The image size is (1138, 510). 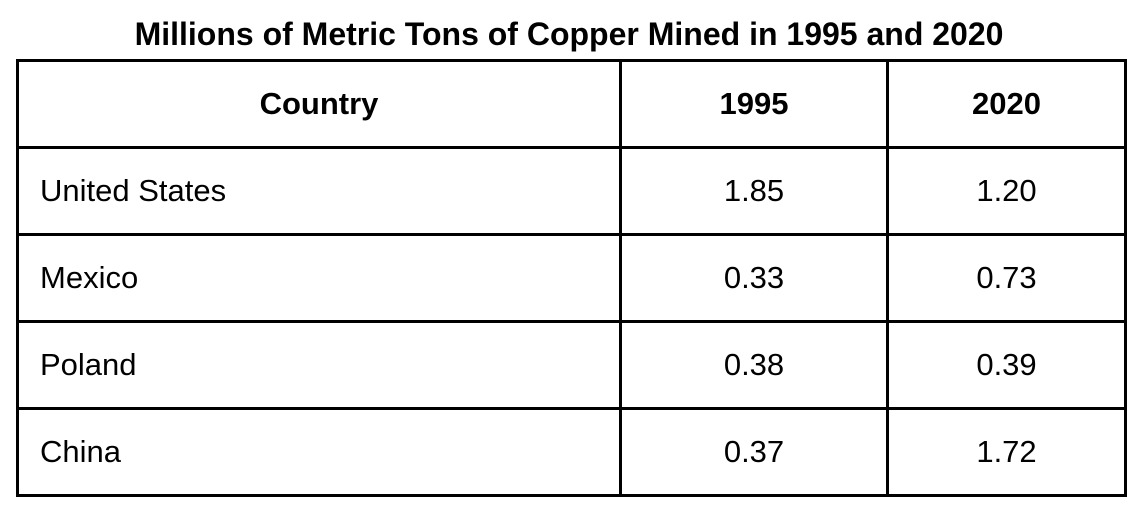 I want to click on header-cell: 2020, so click(x=1006, y=104).